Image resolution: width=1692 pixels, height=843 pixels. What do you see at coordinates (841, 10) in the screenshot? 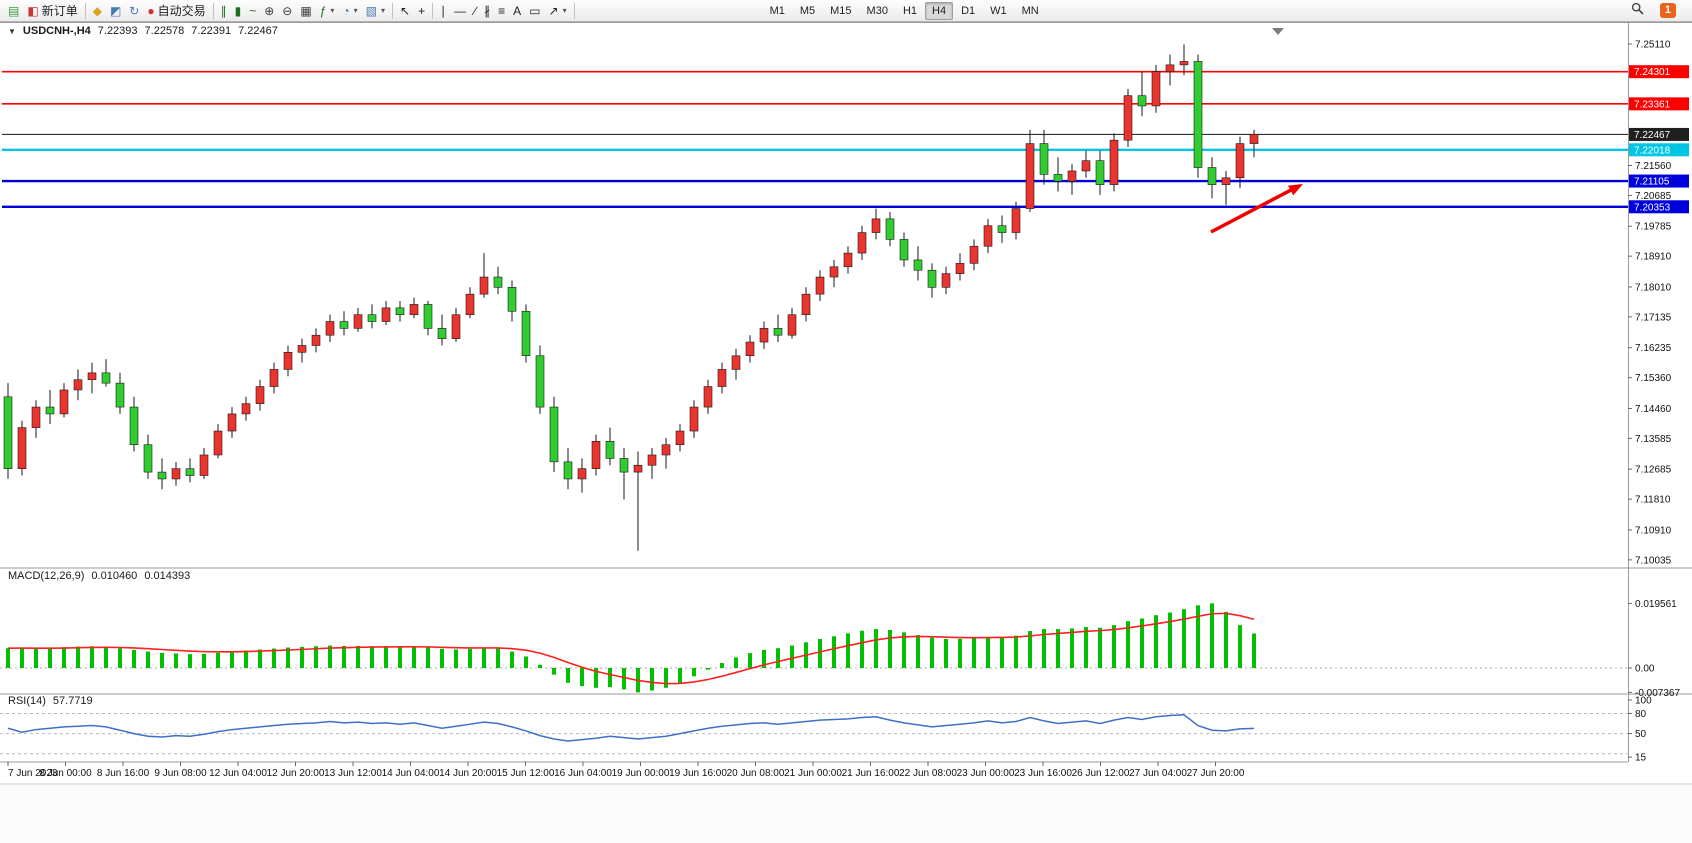
I see `timeframe-m15: M15` at bounding box center [841, 10].